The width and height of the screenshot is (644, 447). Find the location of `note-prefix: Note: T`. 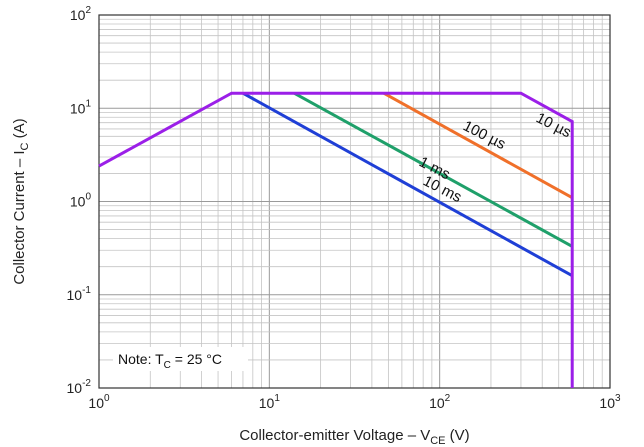

note-prefix: Note: T is located at coordinates (141, 359).